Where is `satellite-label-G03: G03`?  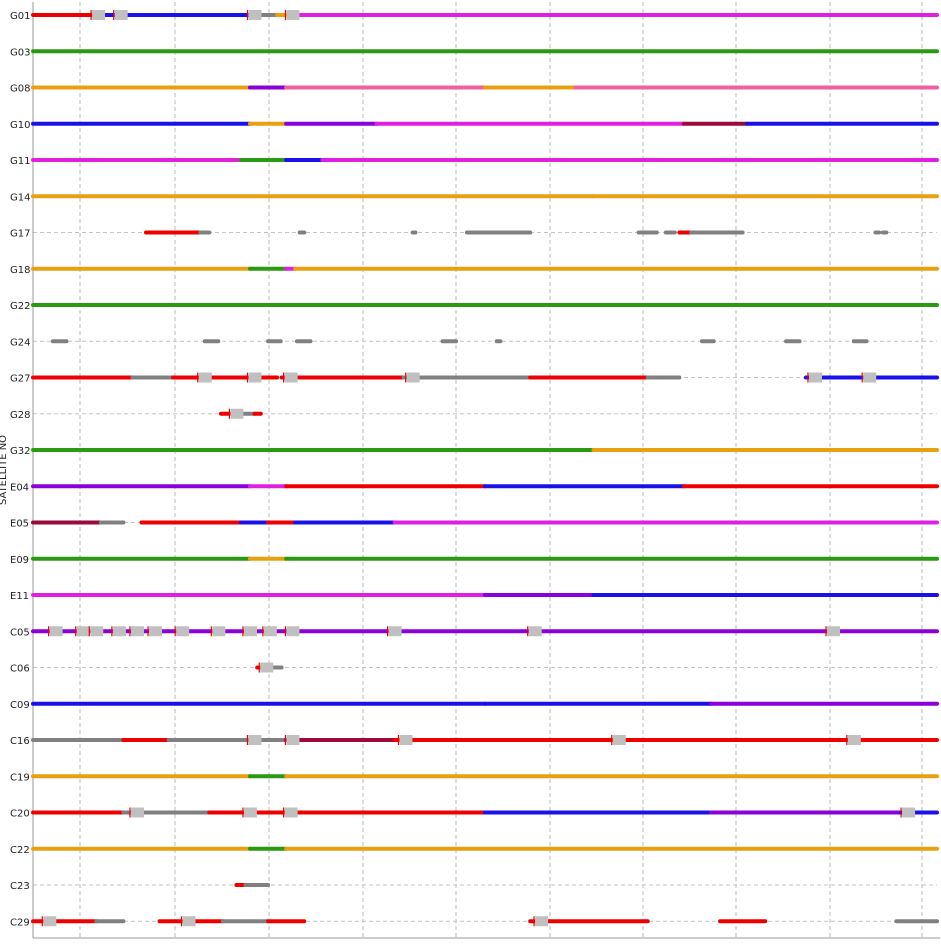 satellite-label-G03: G03 is located at coordinates (20, 52).